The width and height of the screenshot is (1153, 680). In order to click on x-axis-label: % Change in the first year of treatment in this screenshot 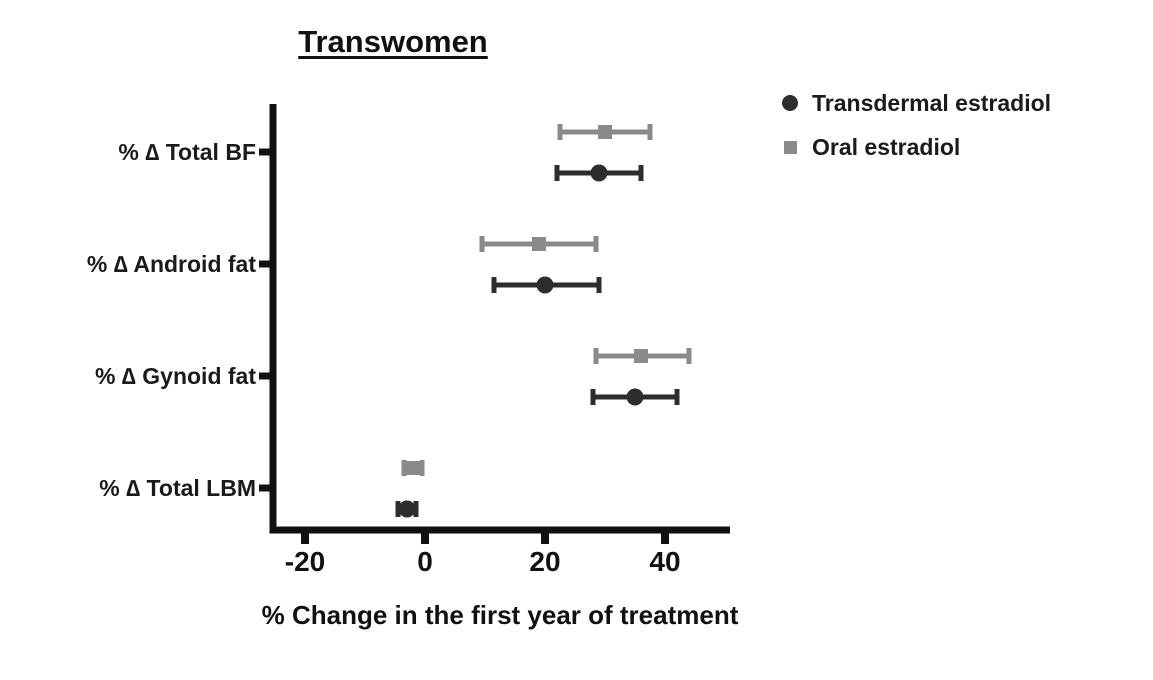, I will do `click(500, 615)`.